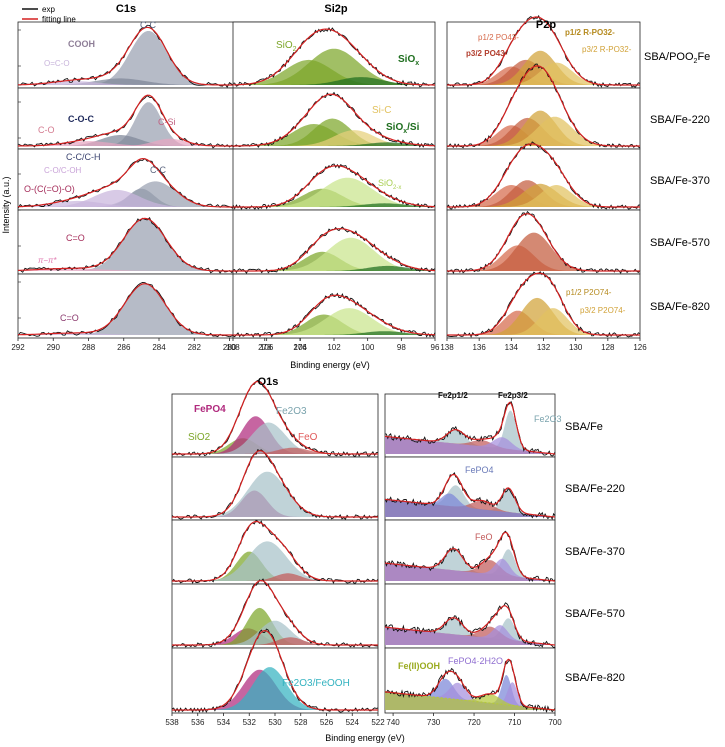 The image size is (725, 747). I want to click on row-label-bottom-1: SBA/Fe-220, so click(595, 489).